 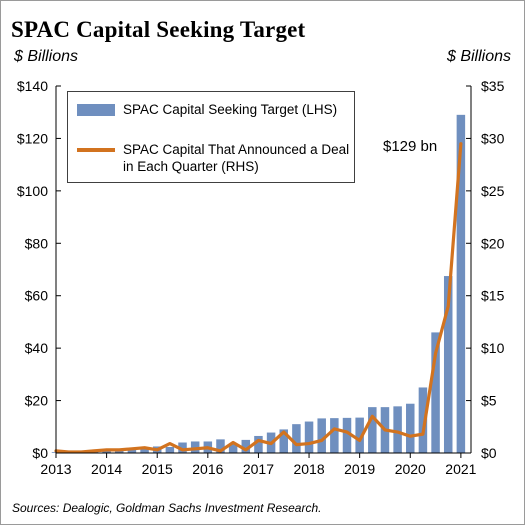 What do you see at coordinates (55, 469) in the screenshot?
I see `x-tick-label: 2013` at bounding box center [55, 469].